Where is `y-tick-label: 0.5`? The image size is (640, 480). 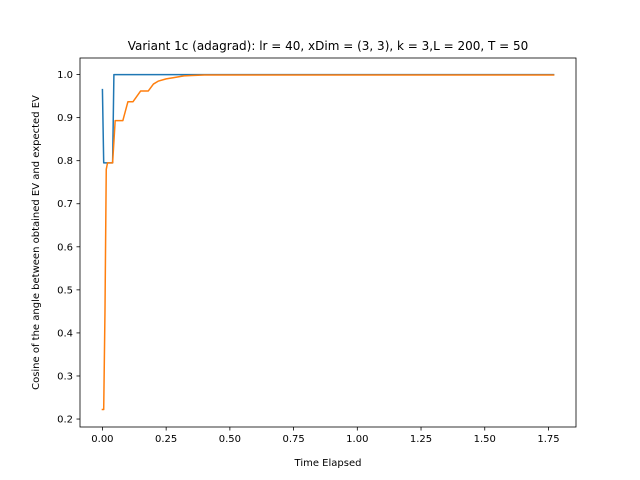
y-tick-label: 0.5 is located at coordinates (65, 290).